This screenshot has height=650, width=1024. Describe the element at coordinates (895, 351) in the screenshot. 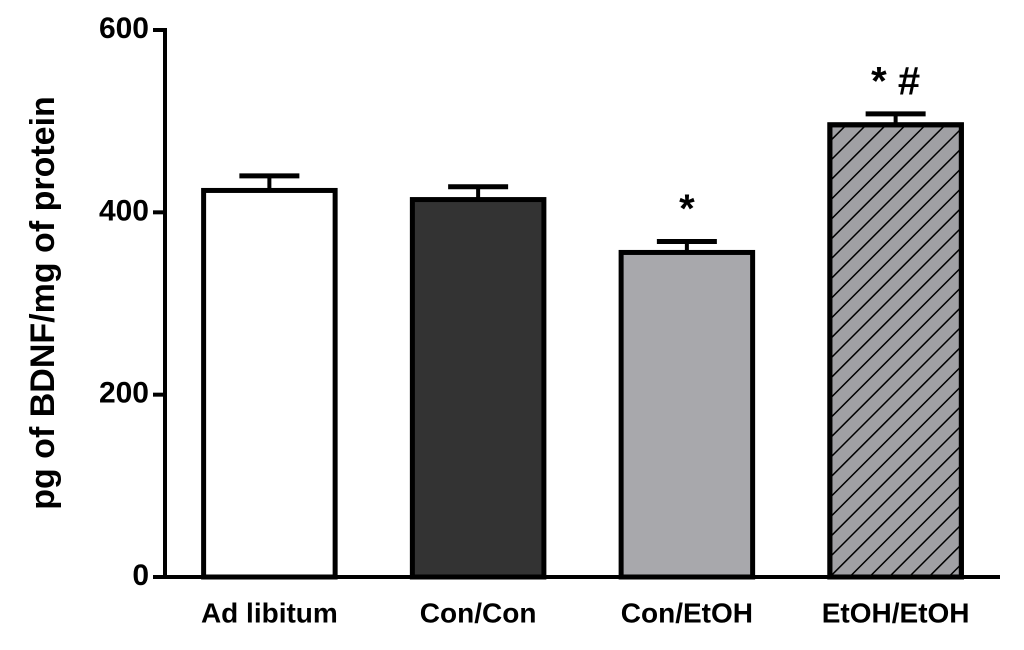

I see `bar-hatch` at that location.